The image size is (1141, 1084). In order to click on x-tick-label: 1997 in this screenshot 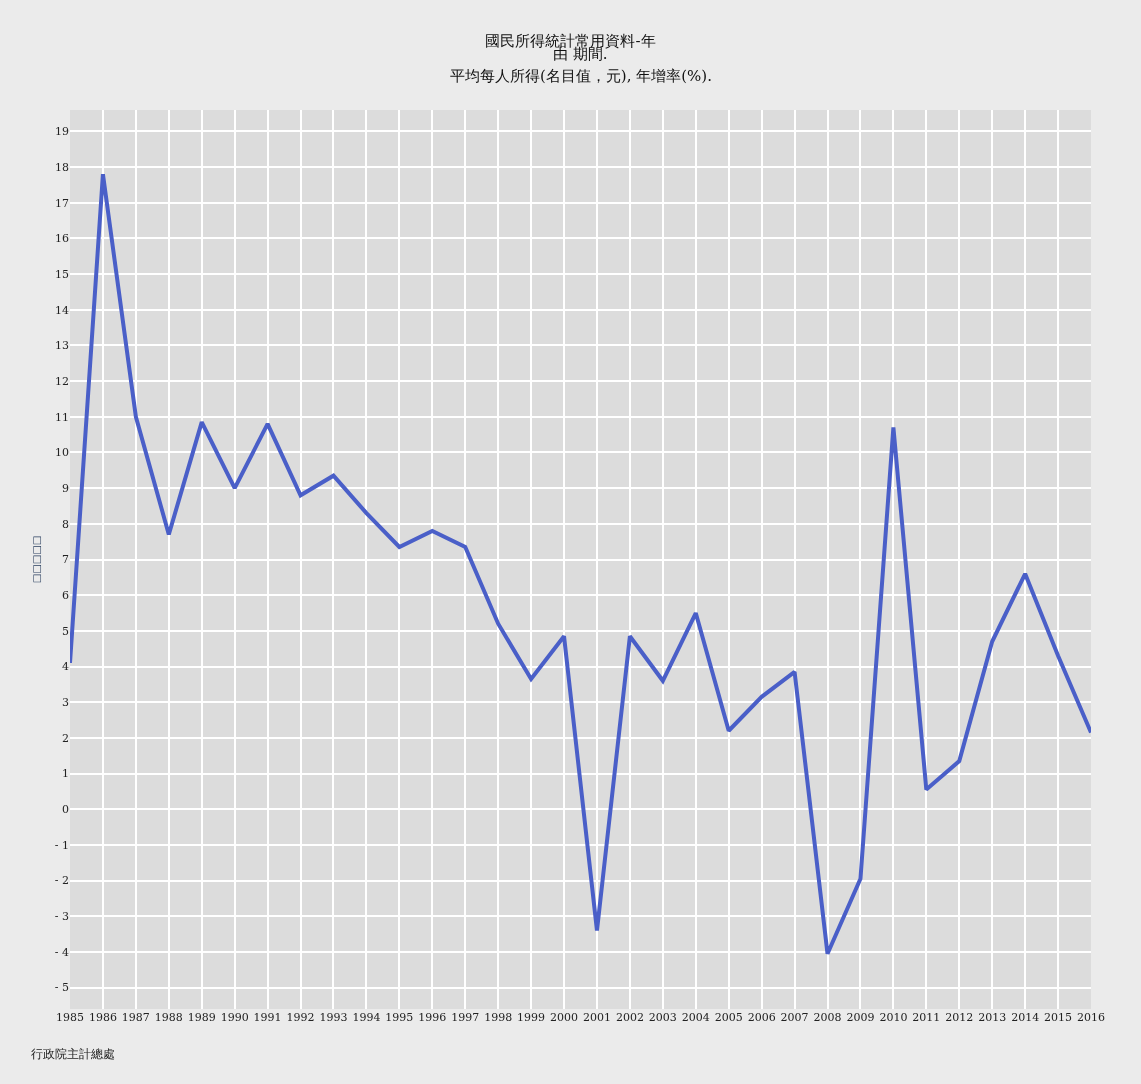, I will do `click(465, 1017)`.